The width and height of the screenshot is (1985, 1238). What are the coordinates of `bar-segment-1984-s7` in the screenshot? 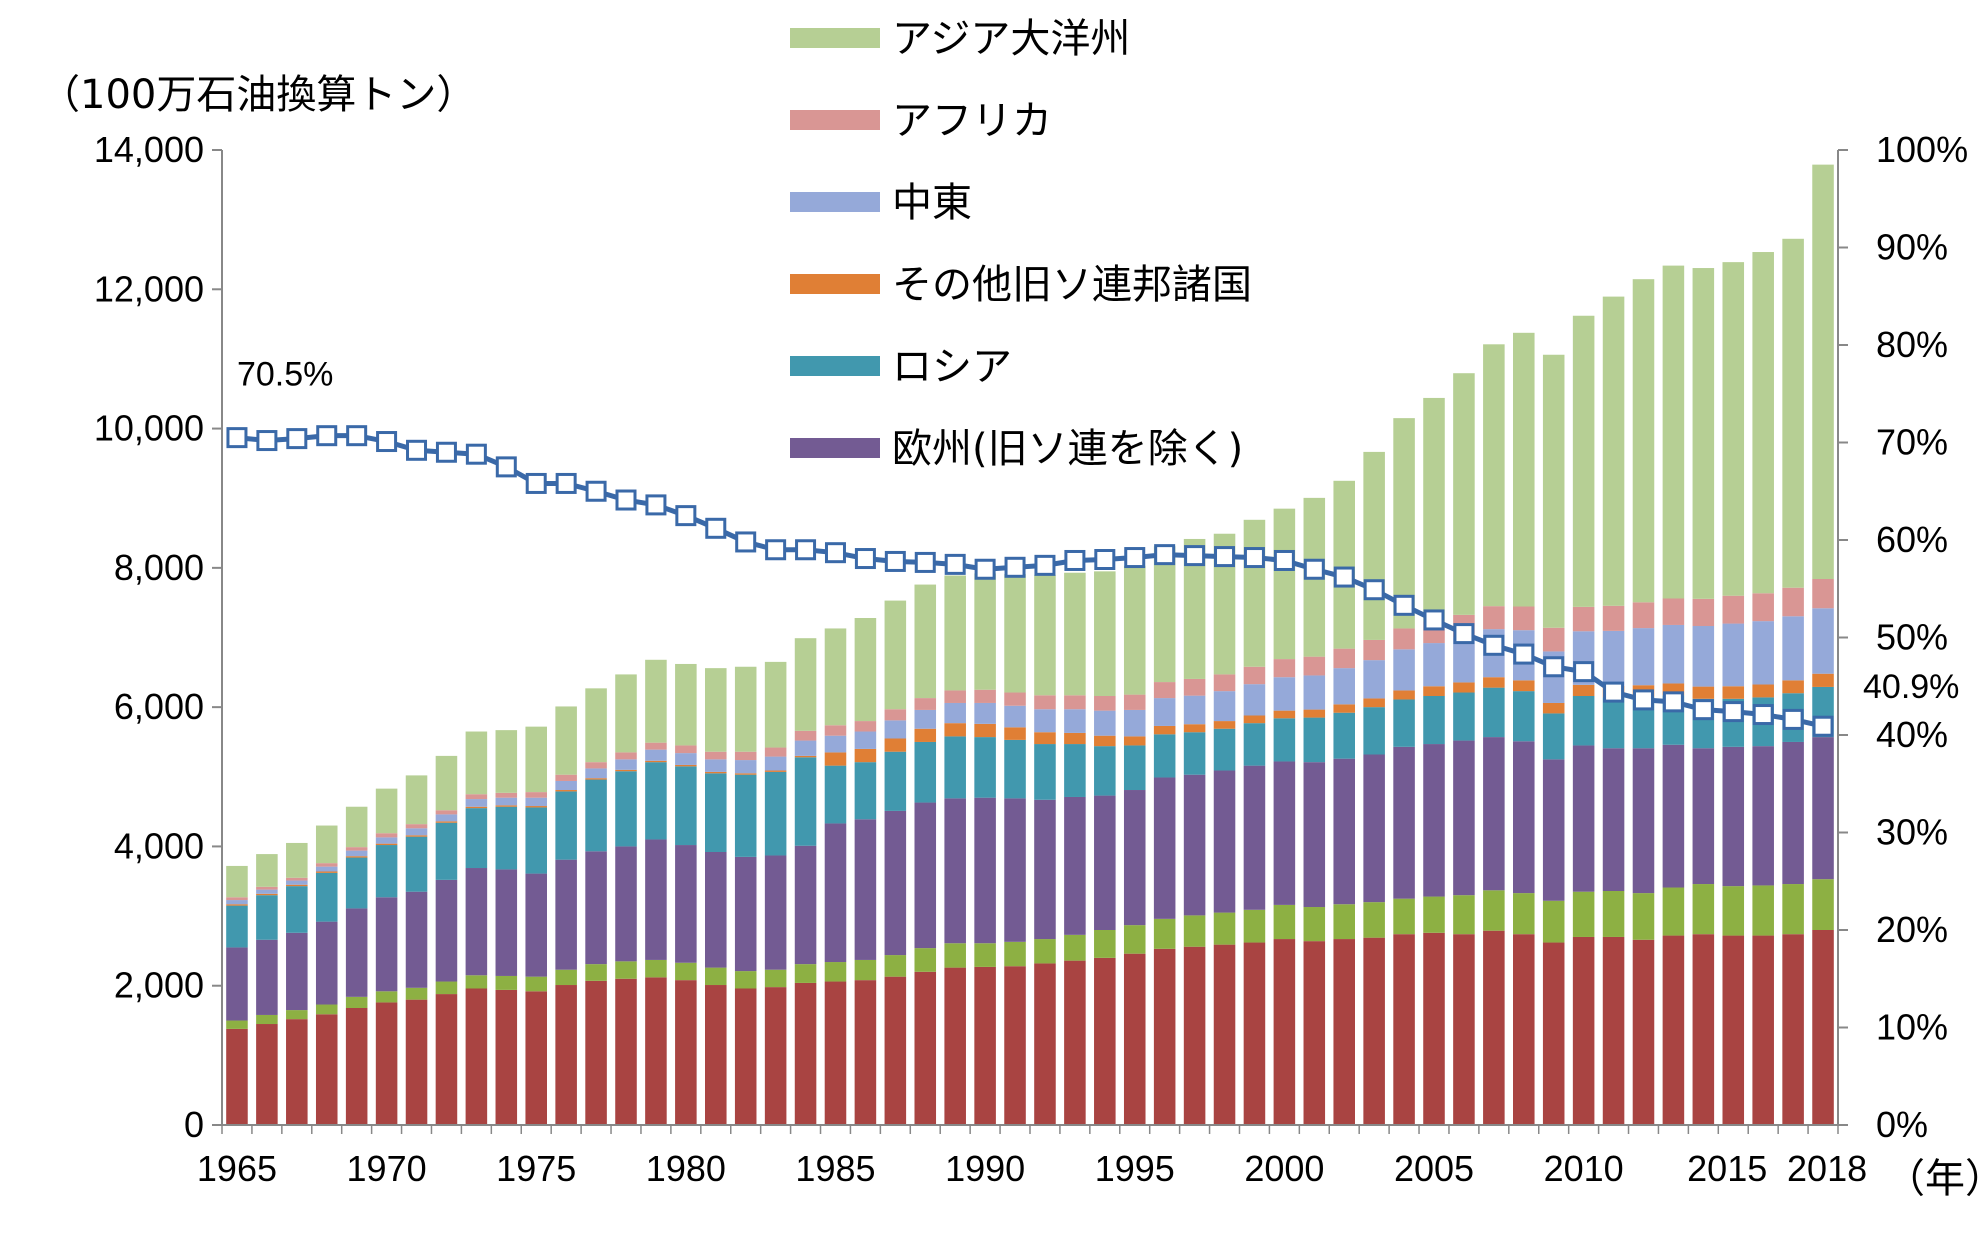 It's located at (805, 684).